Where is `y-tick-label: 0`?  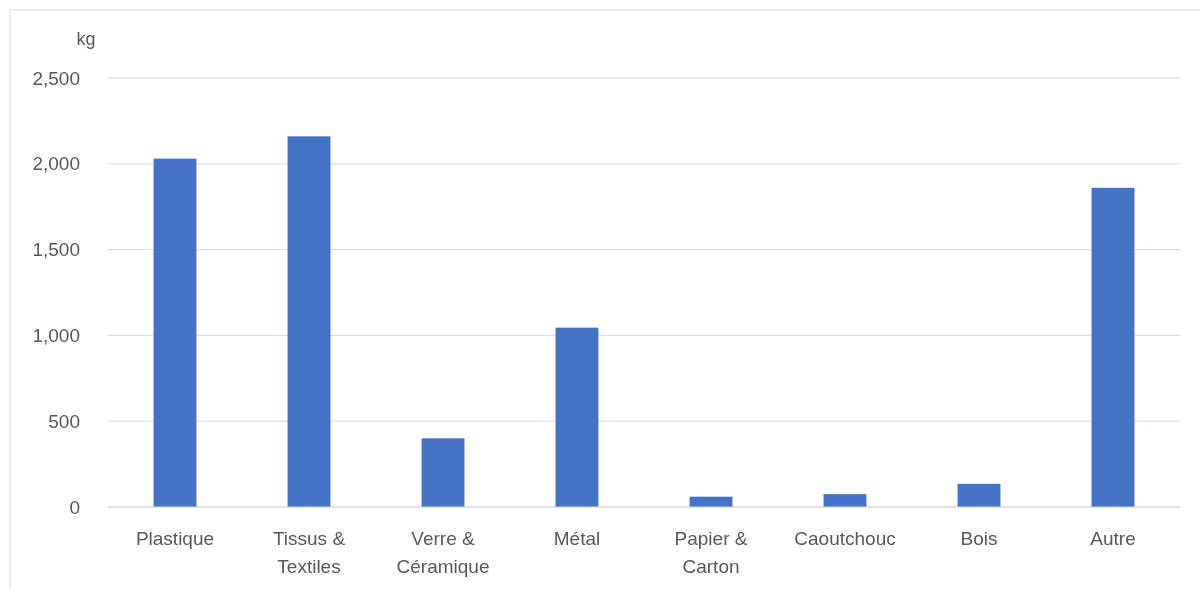 y-tick-label: 0 is located at coordinates (74, 507).